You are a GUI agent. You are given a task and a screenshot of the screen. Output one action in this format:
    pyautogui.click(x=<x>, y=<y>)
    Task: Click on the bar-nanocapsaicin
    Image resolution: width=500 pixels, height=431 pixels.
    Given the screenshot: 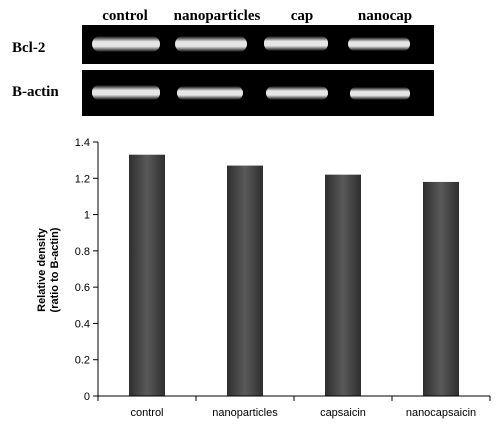 What is the action you would take?
    pyautogui.click(x=441, y=288)
    